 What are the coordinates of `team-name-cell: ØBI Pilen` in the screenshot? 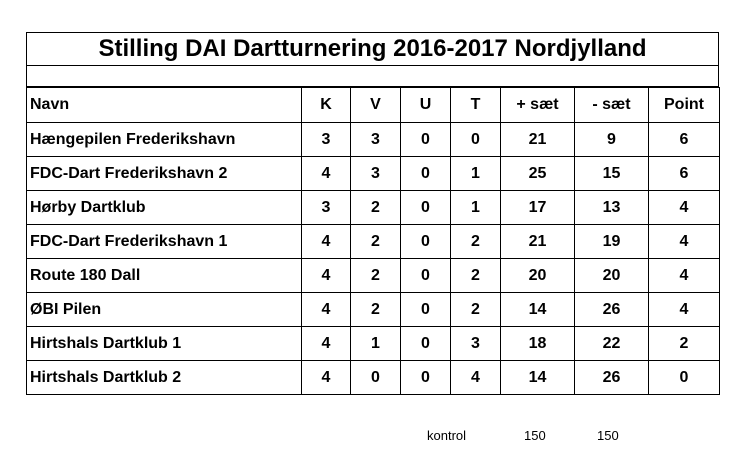 It's located at (164, 309).